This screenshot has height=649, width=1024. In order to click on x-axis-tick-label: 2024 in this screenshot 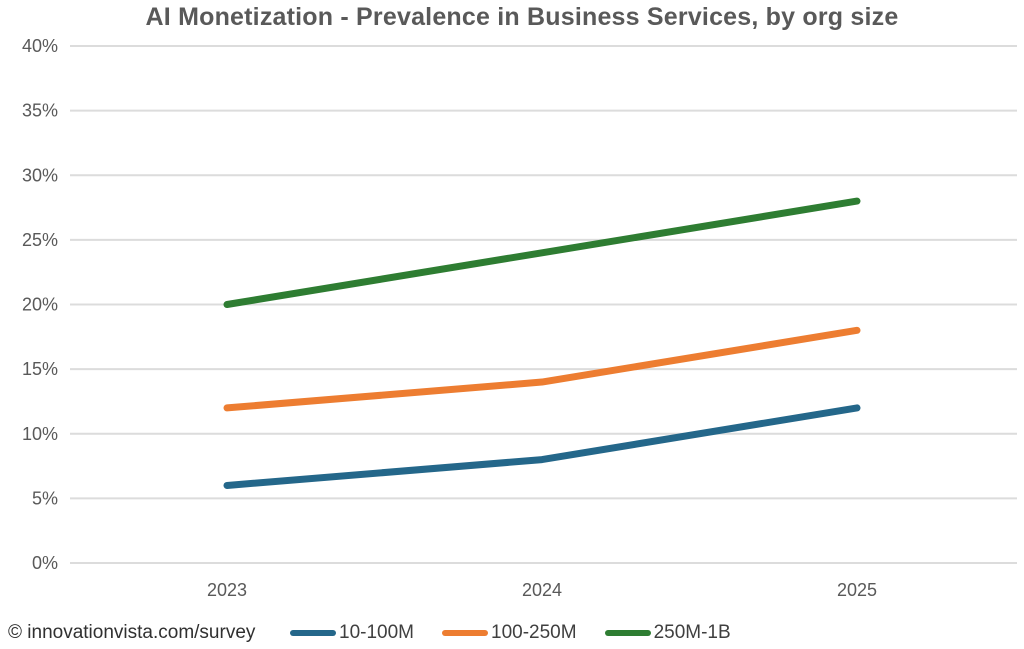, I will do `click(542, 590)`.